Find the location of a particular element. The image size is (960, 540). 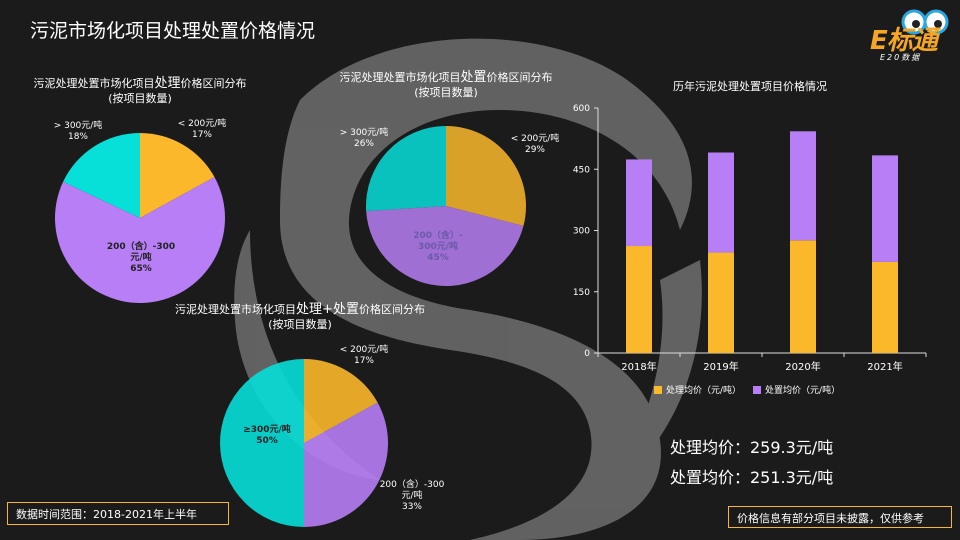

pie1-title: 污泥处理处置市场化项目处理价格区间分布 (按项目数量) is located at coordinates (140, 91).